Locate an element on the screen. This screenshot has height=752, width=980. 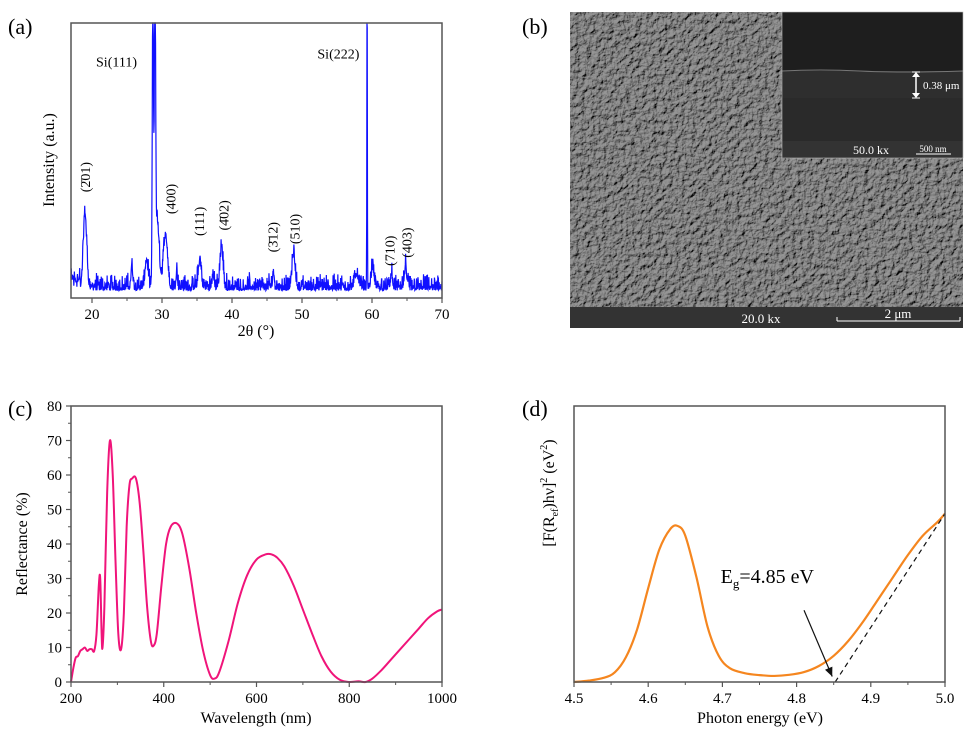
x-tick-label: 4.8 is located at coordinates (796, 699).